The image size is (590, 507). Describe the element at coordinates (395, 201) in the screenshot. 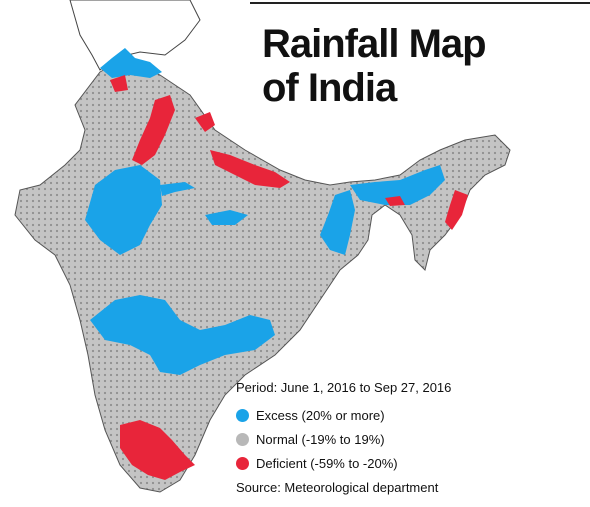

I see `region-deficient-northeast-small` at that location.